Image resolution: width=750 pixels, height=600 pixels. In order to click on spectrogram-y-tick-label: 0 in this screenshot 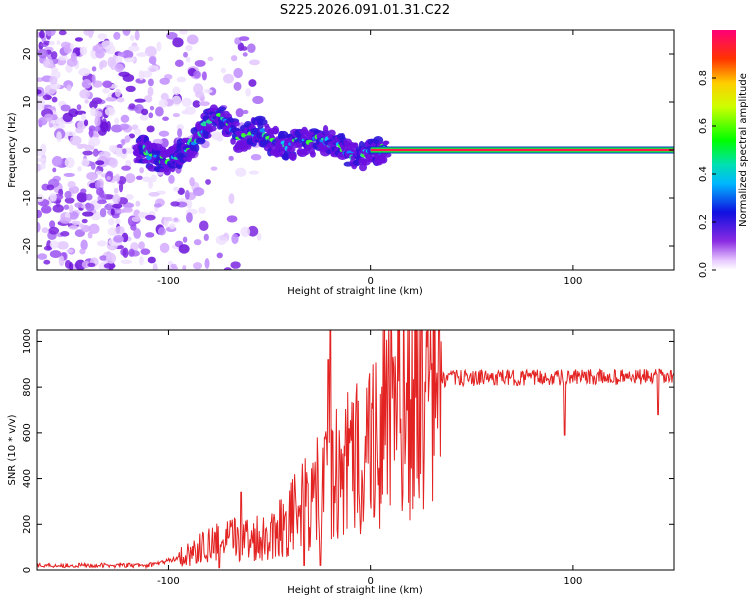, I will do `click(27, 150)`.